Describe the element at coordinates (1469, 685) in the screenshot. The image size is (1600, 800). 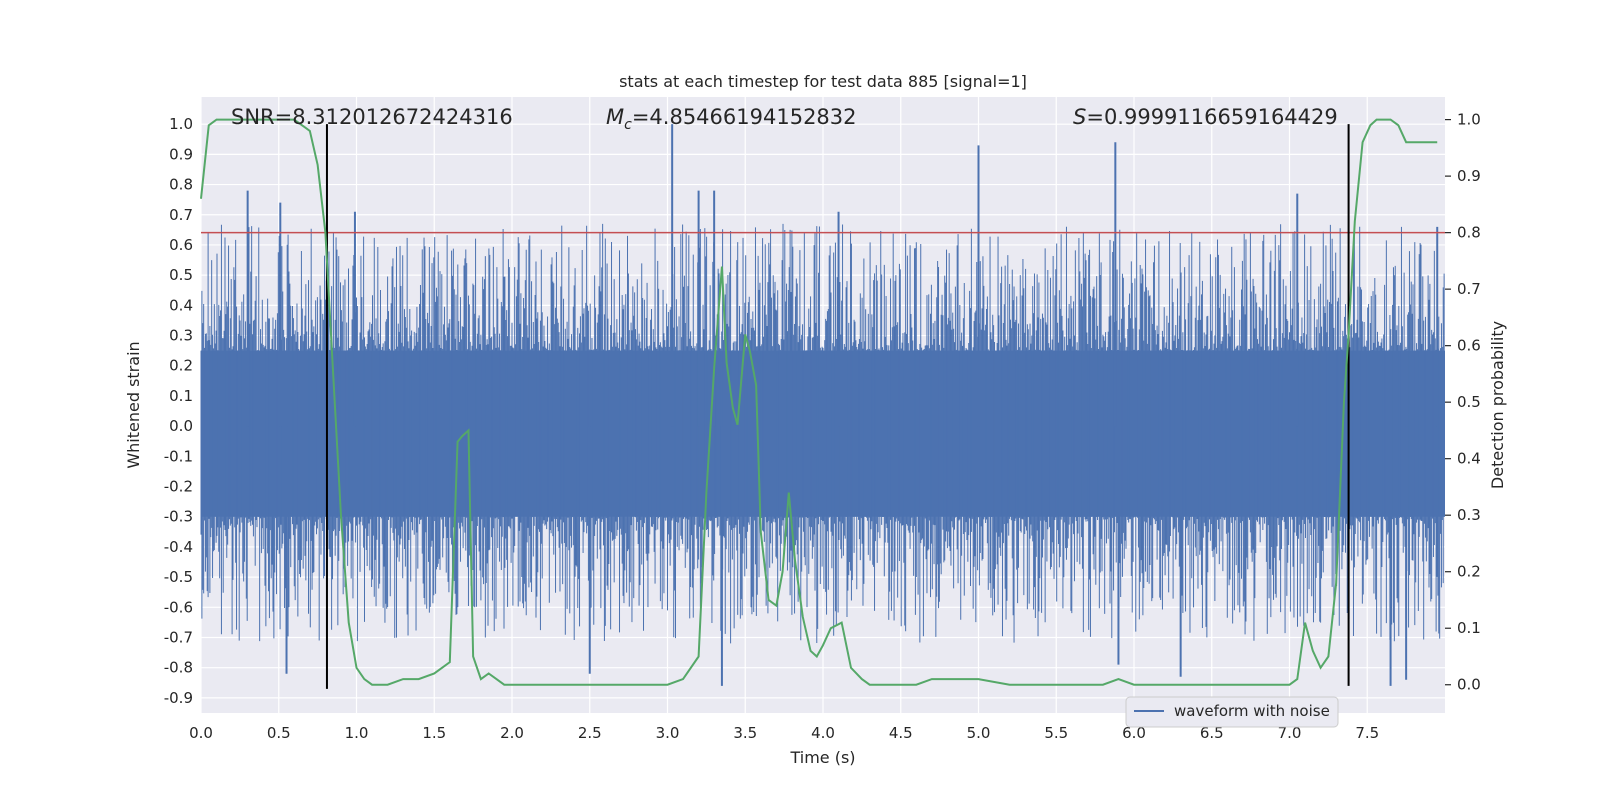
I see `y-right-tick-label: 0.0` at that location.